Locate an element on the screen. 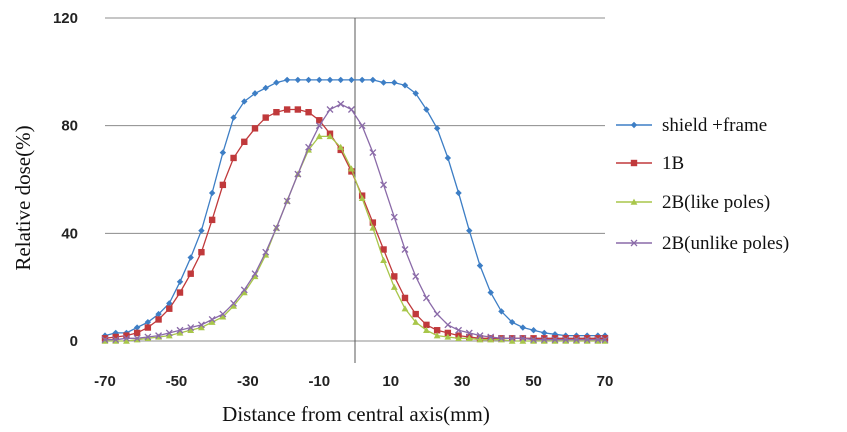 The image size is (847, 432). legend-entry: 2B(like poles) is located at coordinates (693, 202).